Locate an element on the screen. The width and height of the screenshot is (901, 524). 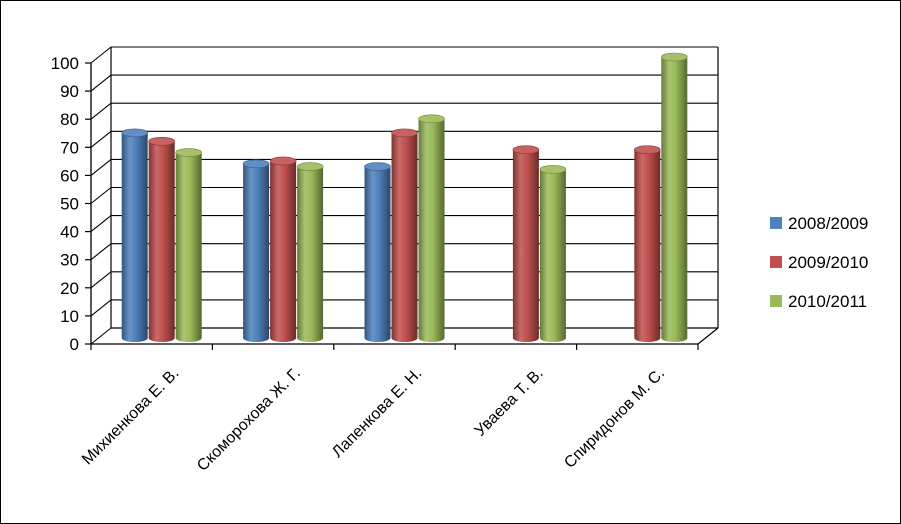
category-label: Михиенкова Е. В. is located at coordinates (130, 416).